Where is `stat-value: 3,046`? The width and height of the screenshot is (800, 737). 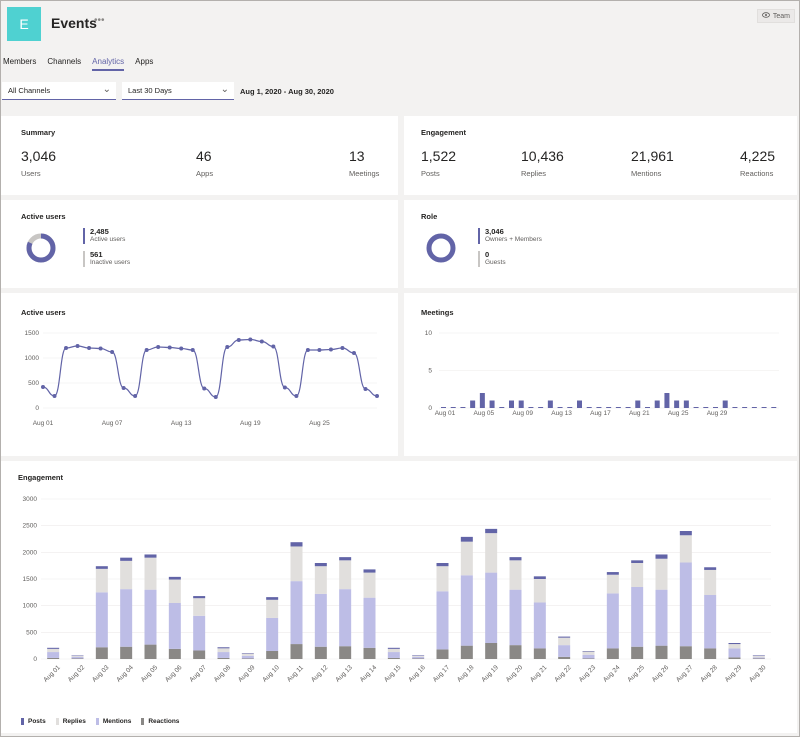 stat-value: 3,046 is located at coordinates (39, 156).